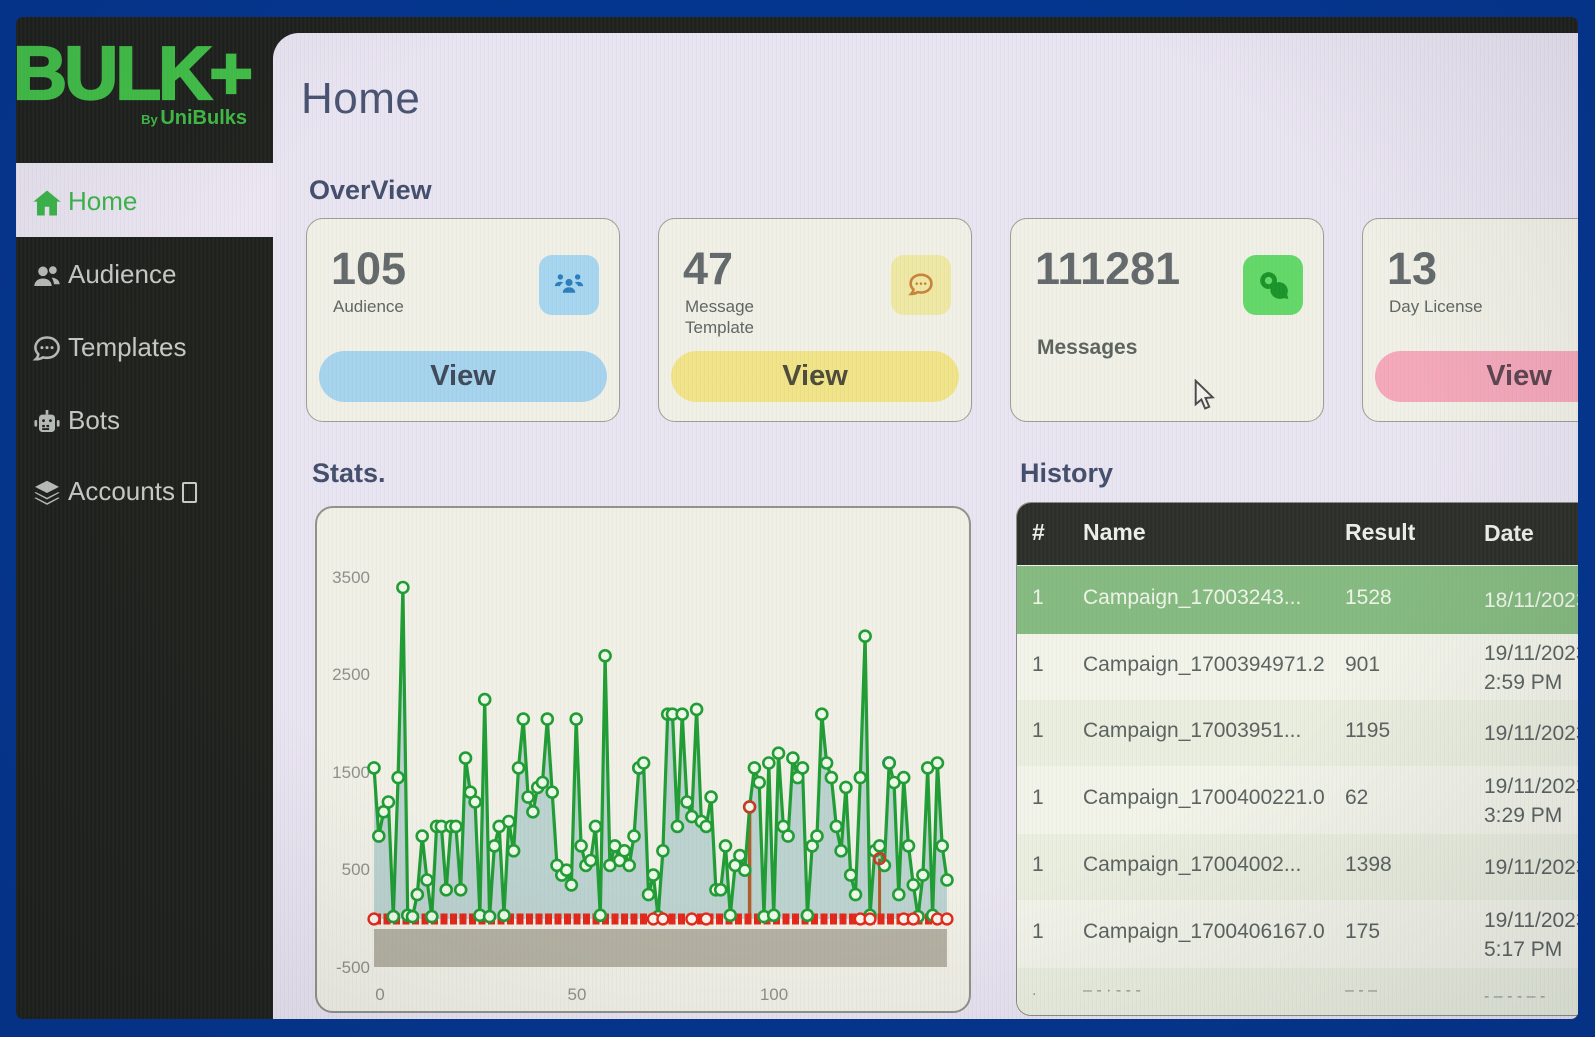 The width and height of the screenshot is (1595, 1037). I want to click on svg-text: 50, so click(577, 994).